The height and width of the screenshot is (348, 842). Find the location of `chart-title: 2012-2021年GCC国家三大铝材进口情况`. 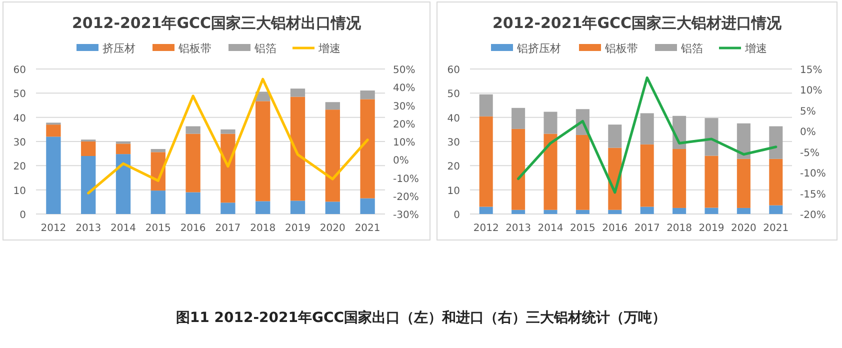

chart-title: 2012-2021年GCC国家三大铝材进口情况 is located at coordinates (637, 23).